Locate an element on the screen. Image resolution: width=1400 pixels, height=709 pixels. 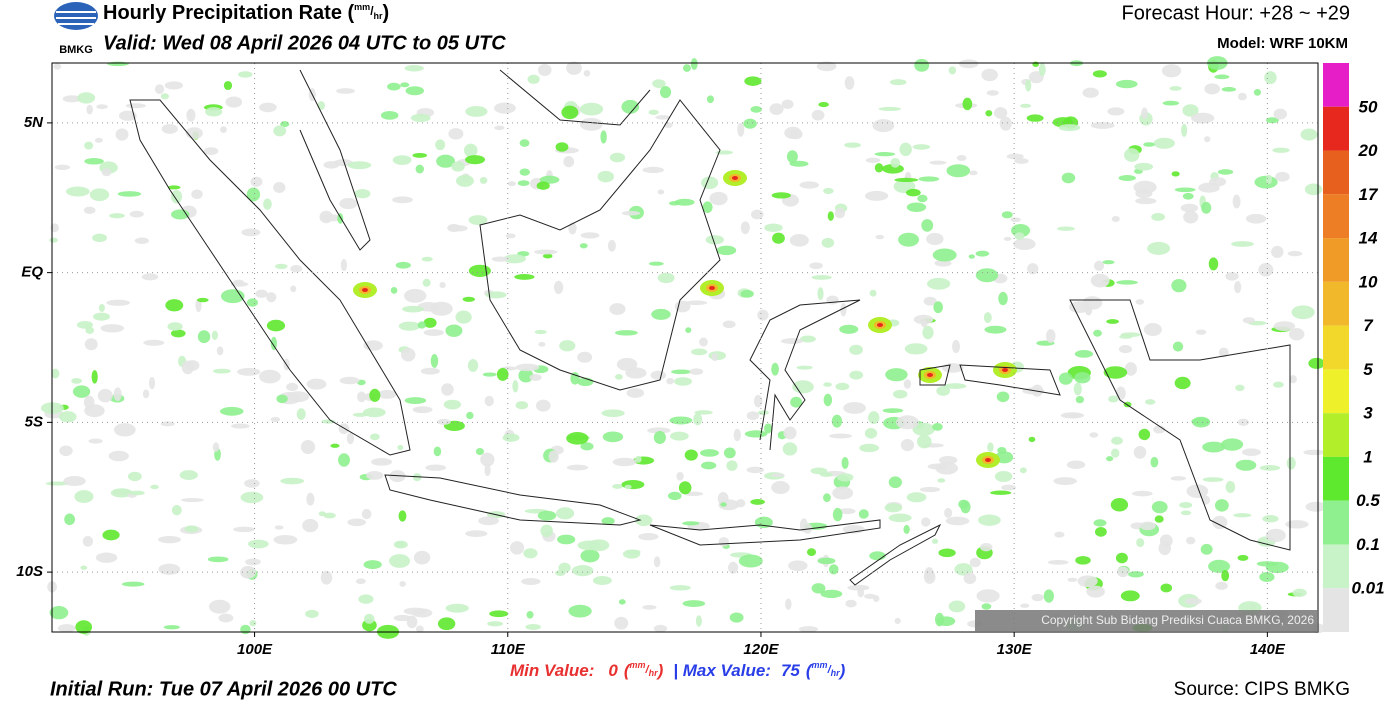
copyright-box is located at coordinates (1146, 621).